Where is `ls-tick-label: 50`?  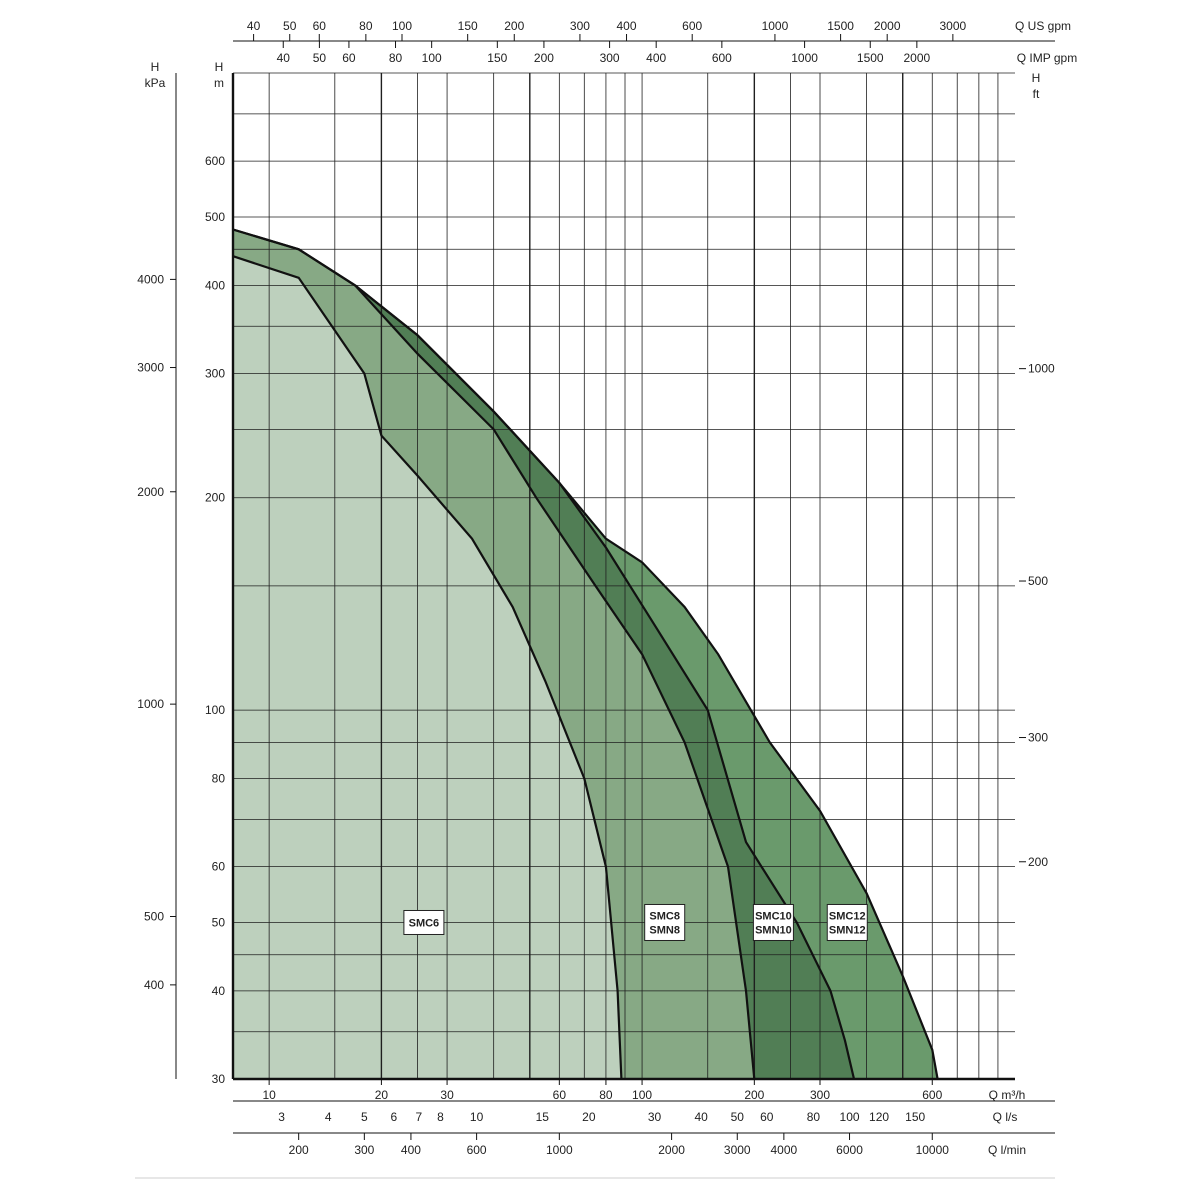
ls-tick-label: 50 is located at coordinates (738, 1117).